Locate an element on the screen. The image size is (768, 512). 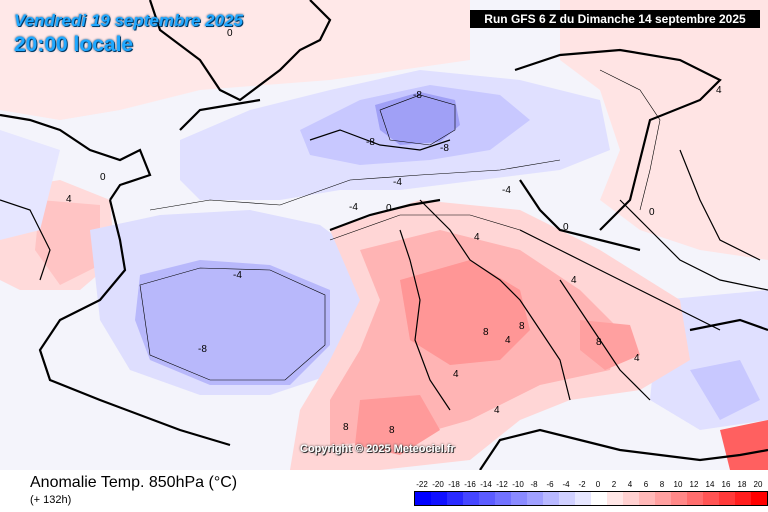
legend-label: 20 is located at coordinates (758, 484).